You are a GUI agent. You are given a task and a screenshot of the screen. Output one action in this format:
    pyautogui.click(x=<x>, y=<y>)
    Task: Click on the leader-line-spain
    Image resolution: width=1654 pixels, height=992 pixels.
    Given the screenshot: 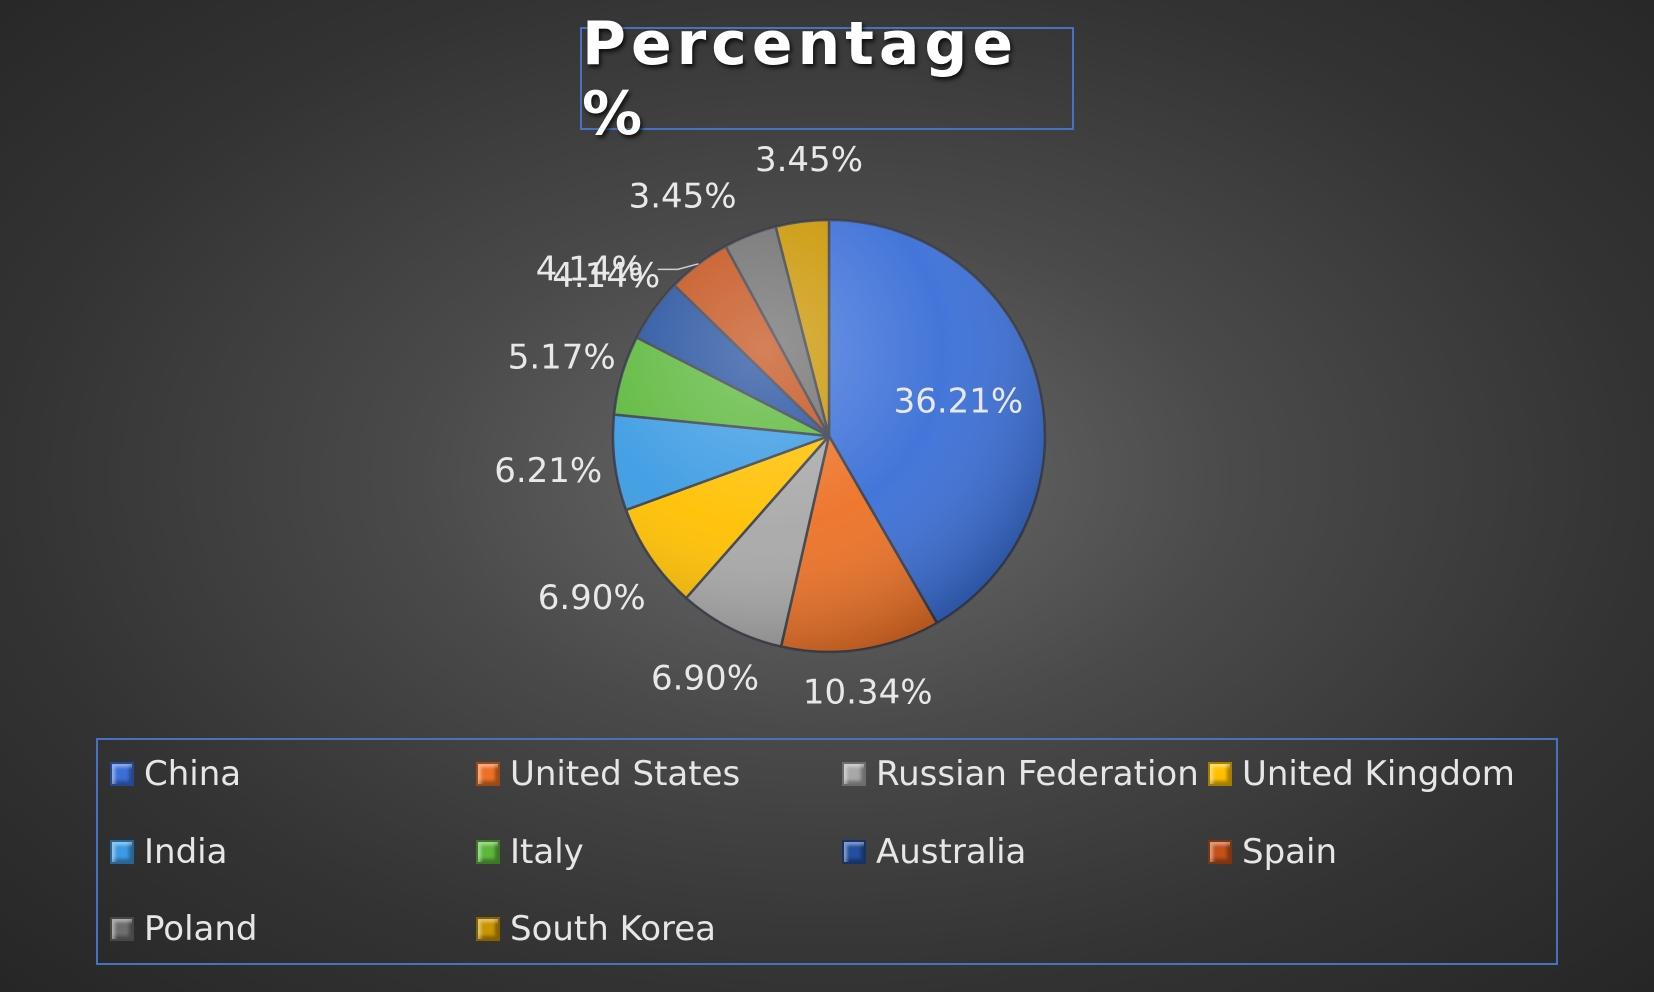 What is the action you would take?
    pyautogui.click(x=678, y=267)
    